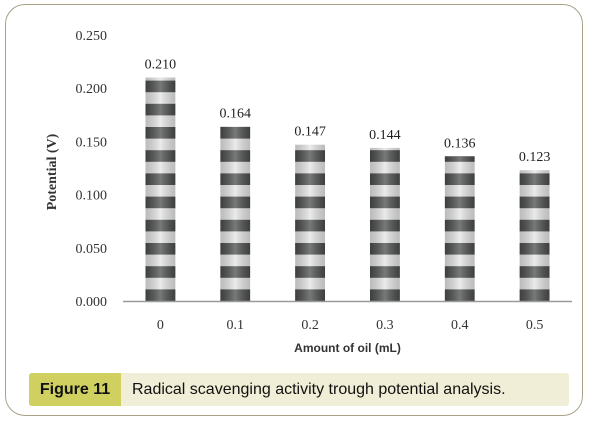 The width and height of the screenshot is (590, 424). I want to click on x-tick-label: 0.1, so click(236, 325).